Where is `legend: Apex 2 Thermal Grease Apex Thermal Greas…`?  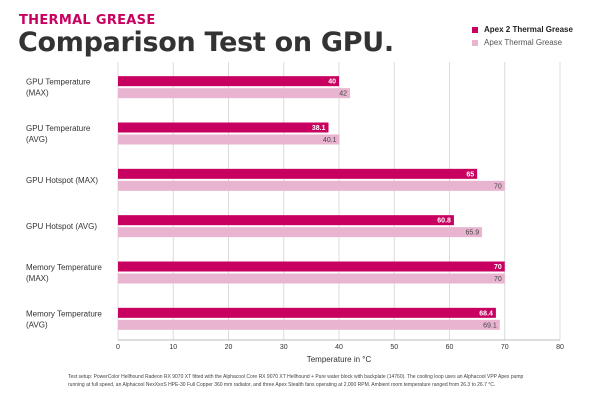
legend: Apex 2 Thermal Grease Apex Thermal Greas… is located at coordinates (522, 36).